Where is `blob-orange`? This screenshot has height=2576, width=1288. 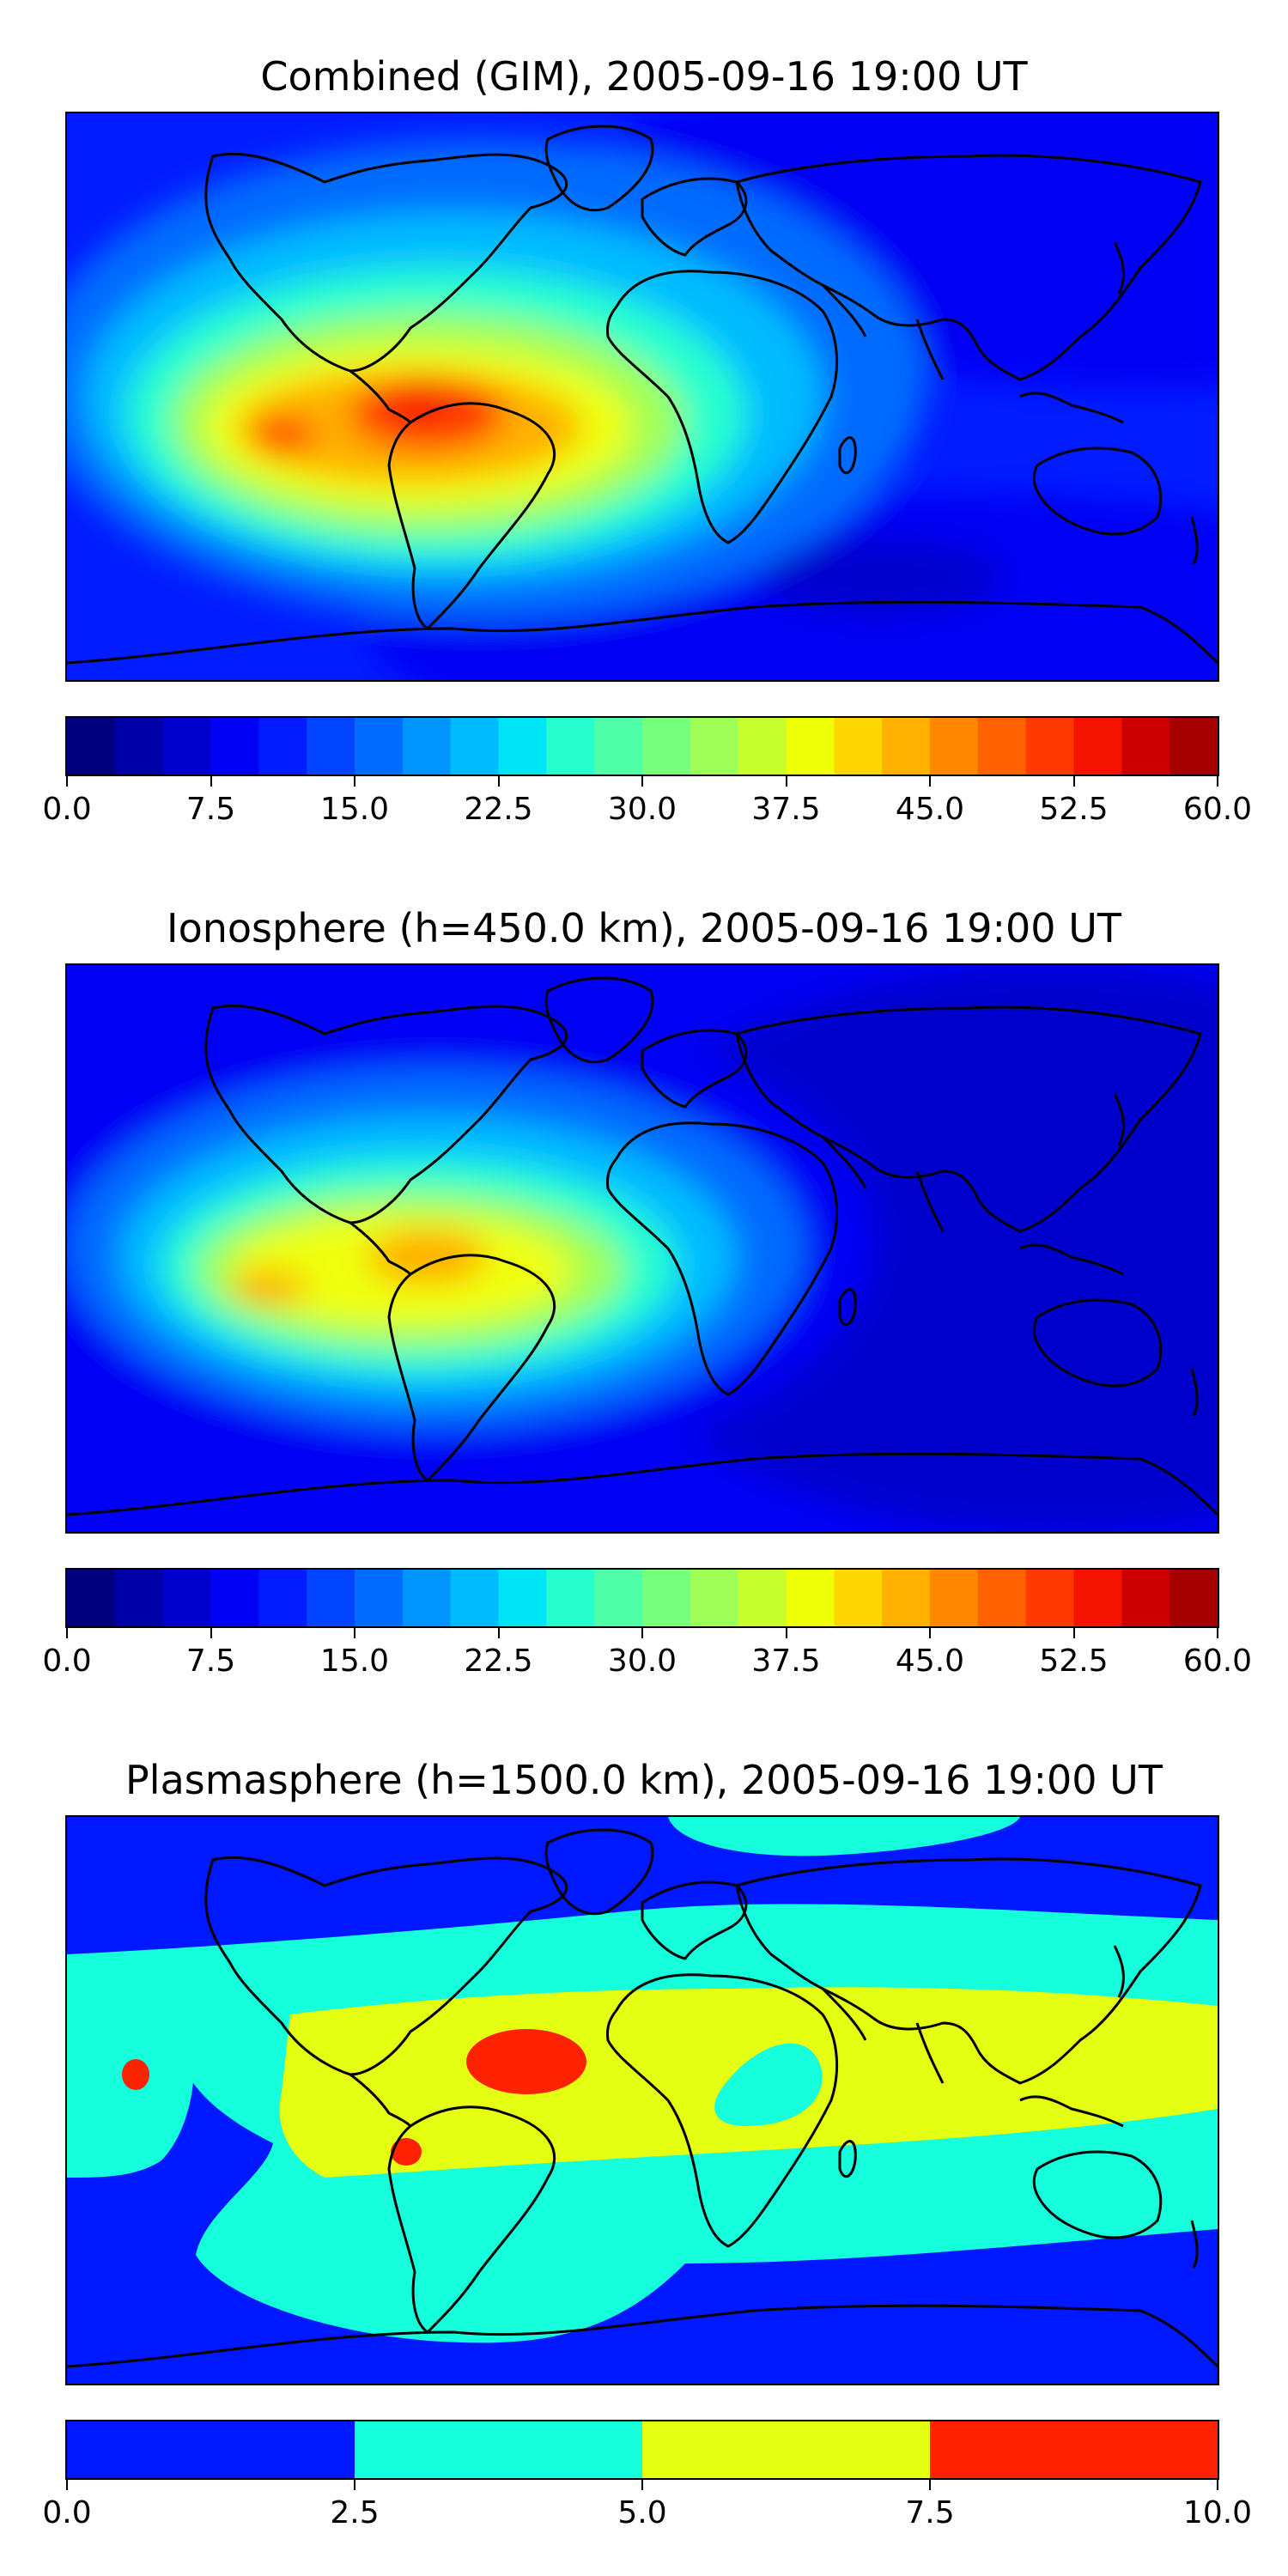
blob-orange is located at coordinates (428, 1257).